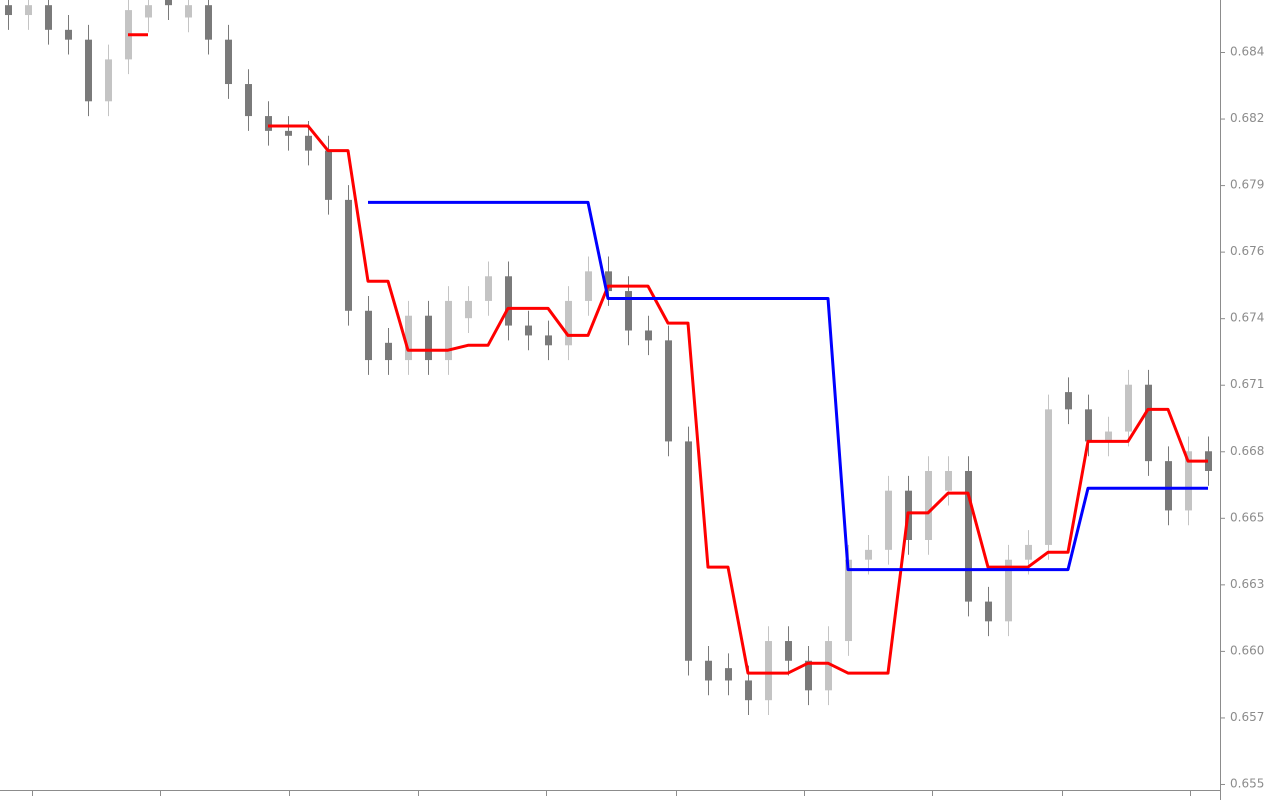 The height and width of the screenshot is (800, 1280). I want to click on y-tick-label: 0.671, so click(1247, 384).